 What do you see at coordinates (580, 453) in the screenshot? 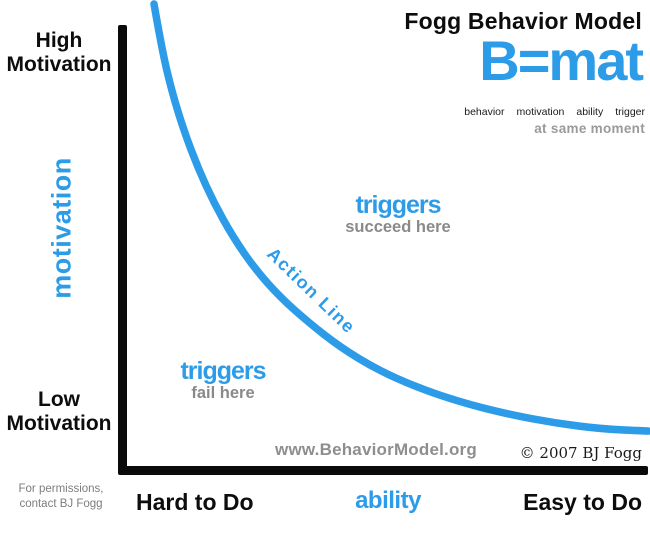
I see `copyright-notice: © 2007 BJ Fogg` at bounding box center [580, 453].